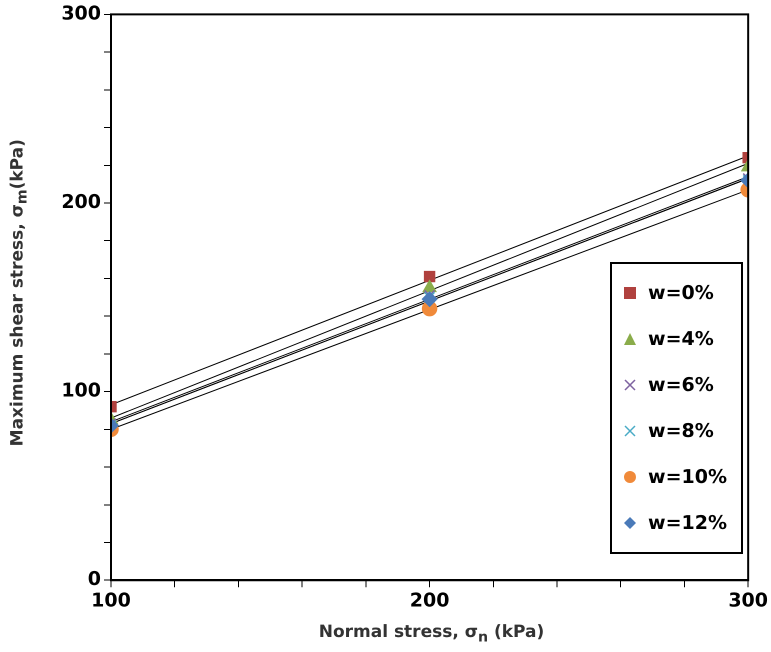 This screenshot has width=771, height=652. I want to click on y-tick-label: 200, so click(81, 201).